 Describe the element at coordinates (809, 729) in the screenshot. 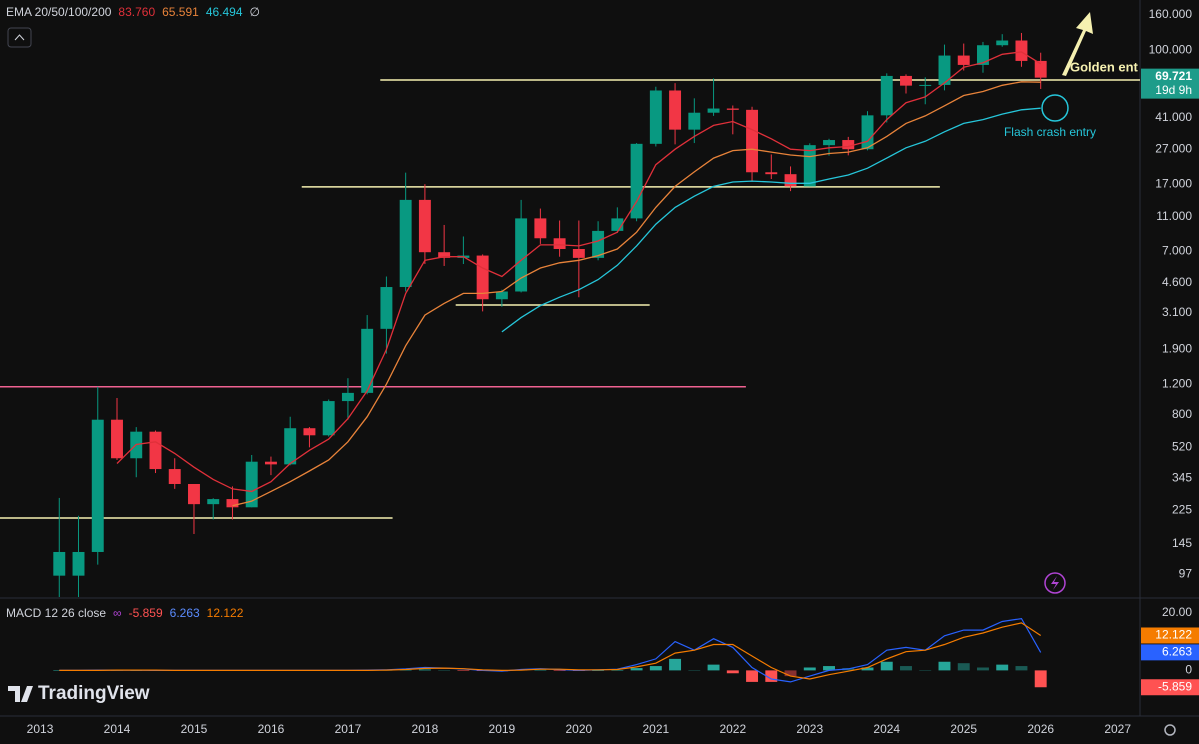

I see `x-tick-label: 2023` at that location.